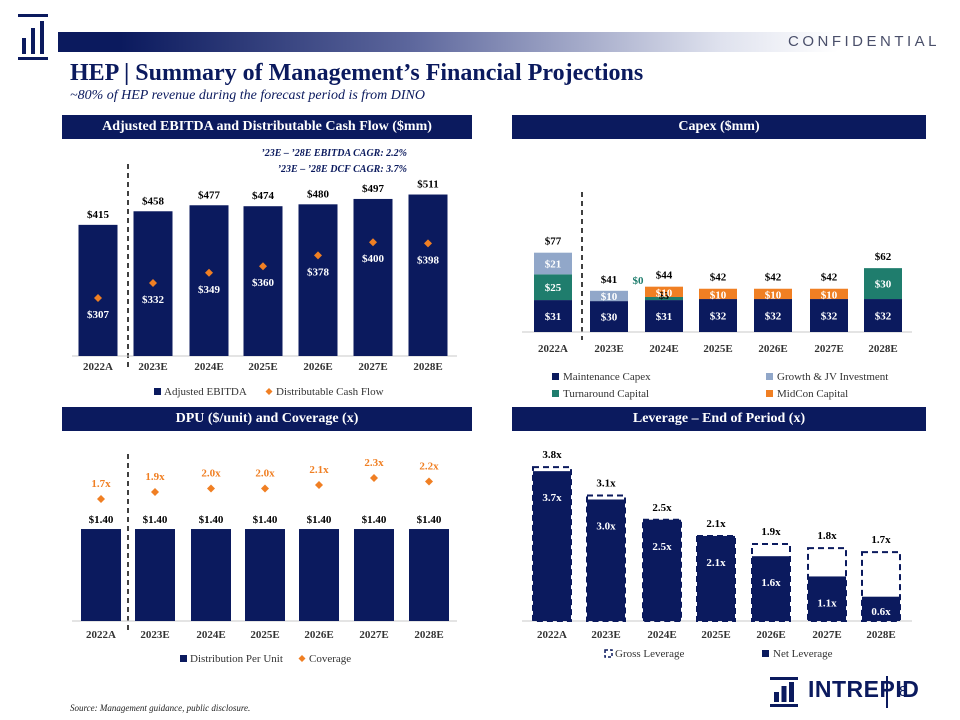  What do you see at coordinates (209, 290) in the screenshot?
I see `dcf-value-label: $349` at bounding box center [209, 290].